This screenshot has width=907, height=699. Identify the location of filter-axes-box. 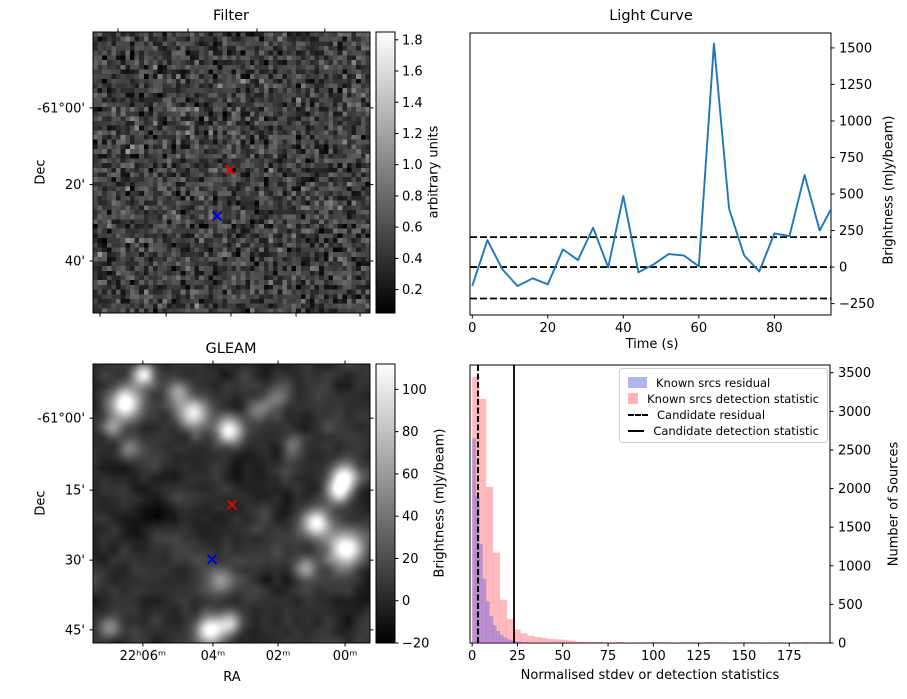
(231, 172).